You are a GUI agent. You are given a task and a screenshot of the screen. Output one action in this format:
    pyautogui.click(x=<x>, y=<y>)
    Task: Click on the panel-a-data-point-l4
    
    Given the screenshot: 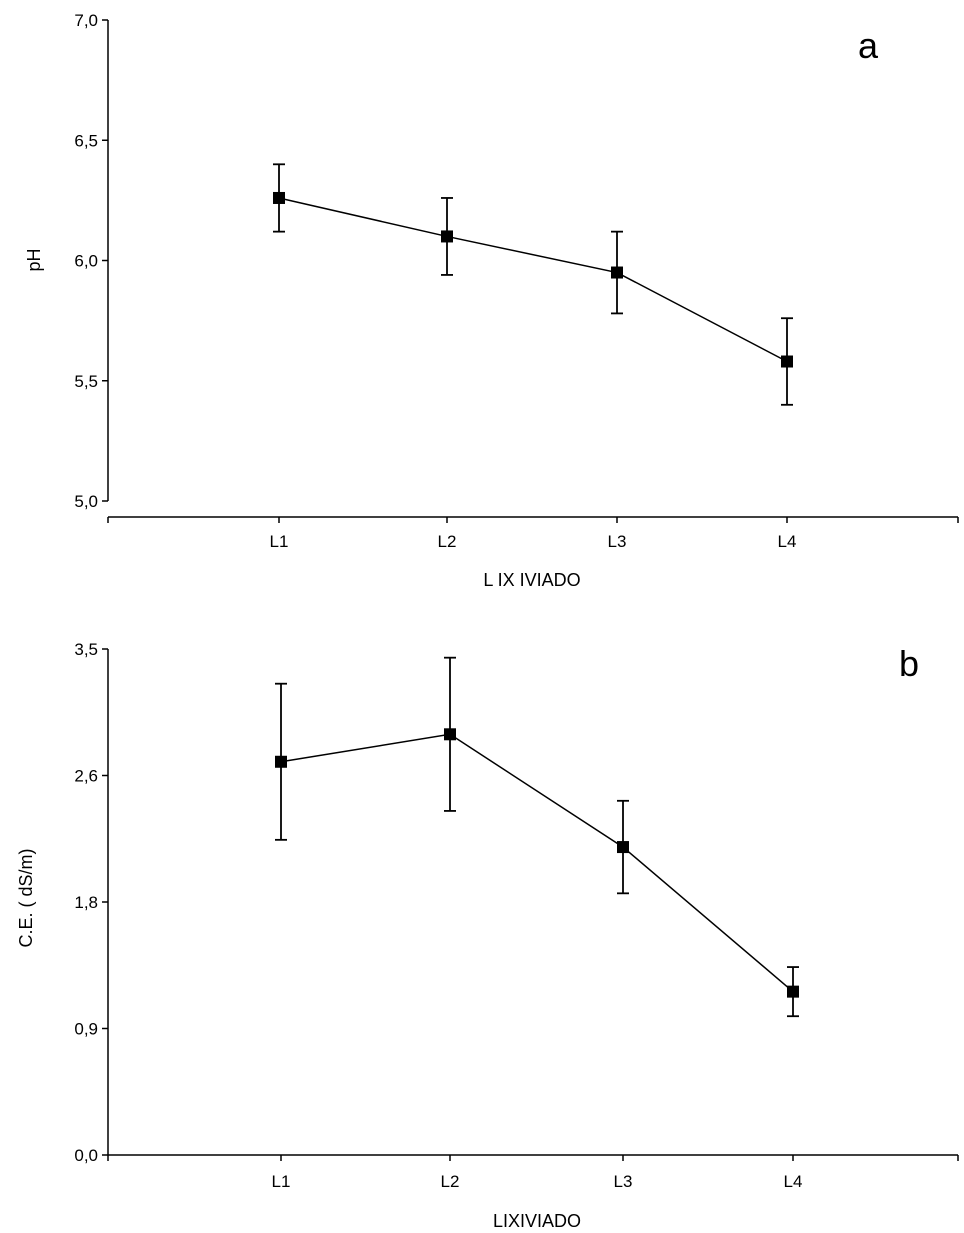 What is the action you would take?
    pyautogui.click(x=787, y=361)
    